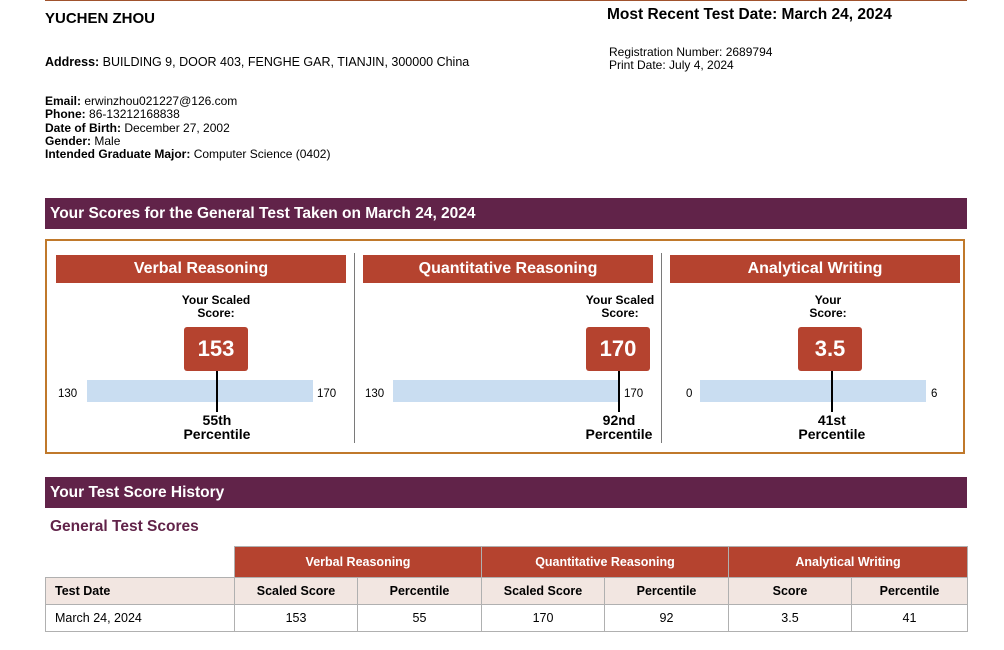 The image size is (1004, 650). Describe the element at coordinates (68, 394) in the screenshot. I see `verbal-scale-min: 130` at that location.